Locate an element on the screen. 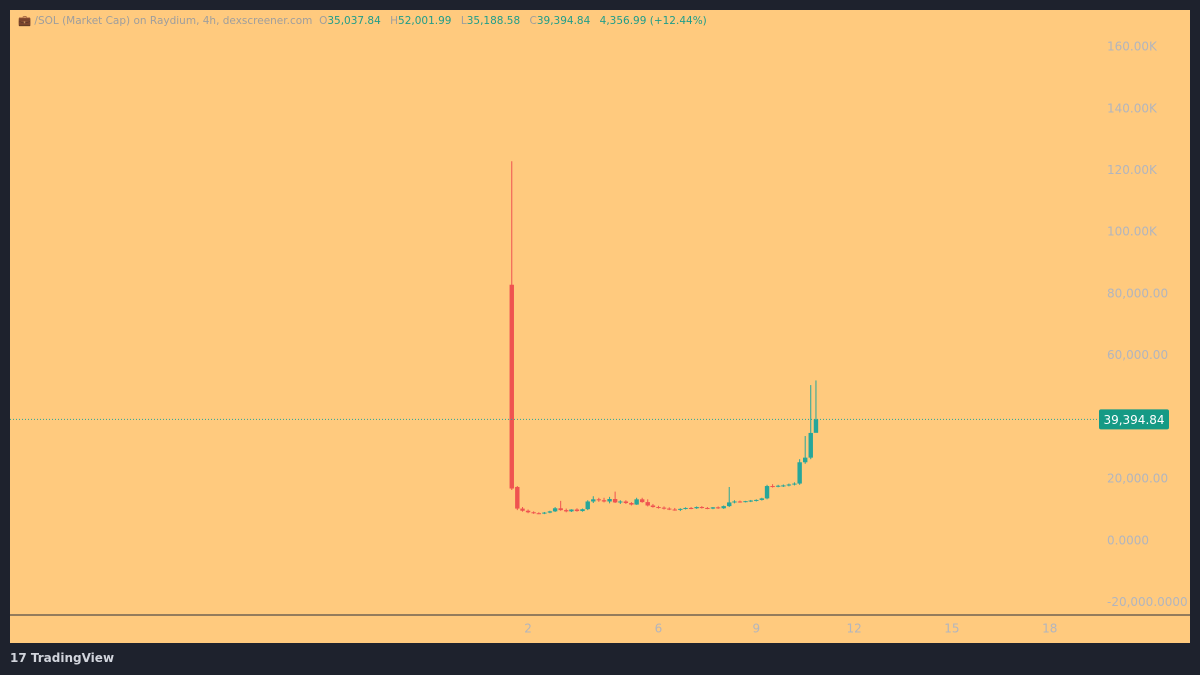  y-tick-label: 100.00K is located at coordinates (1132, 232).